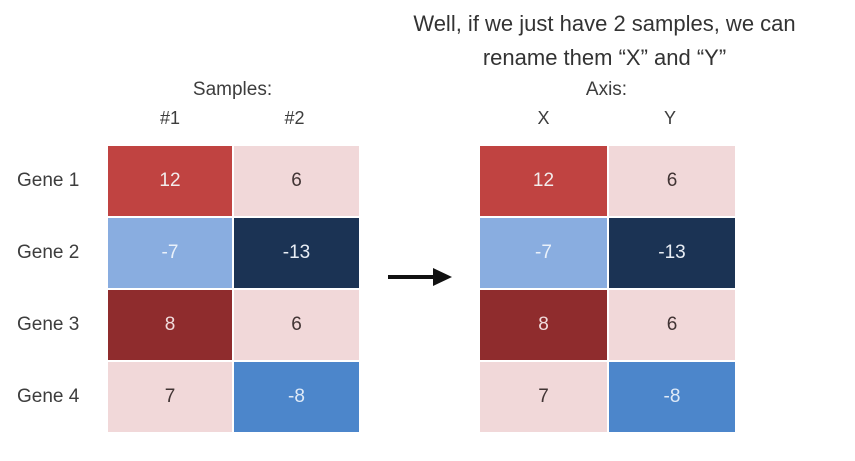 The image size is (855, 461). Describe the element at coordinates (604, 57) in the screenshot. I see `slide-title-line2: rename them “X” and “Y”` at that location.